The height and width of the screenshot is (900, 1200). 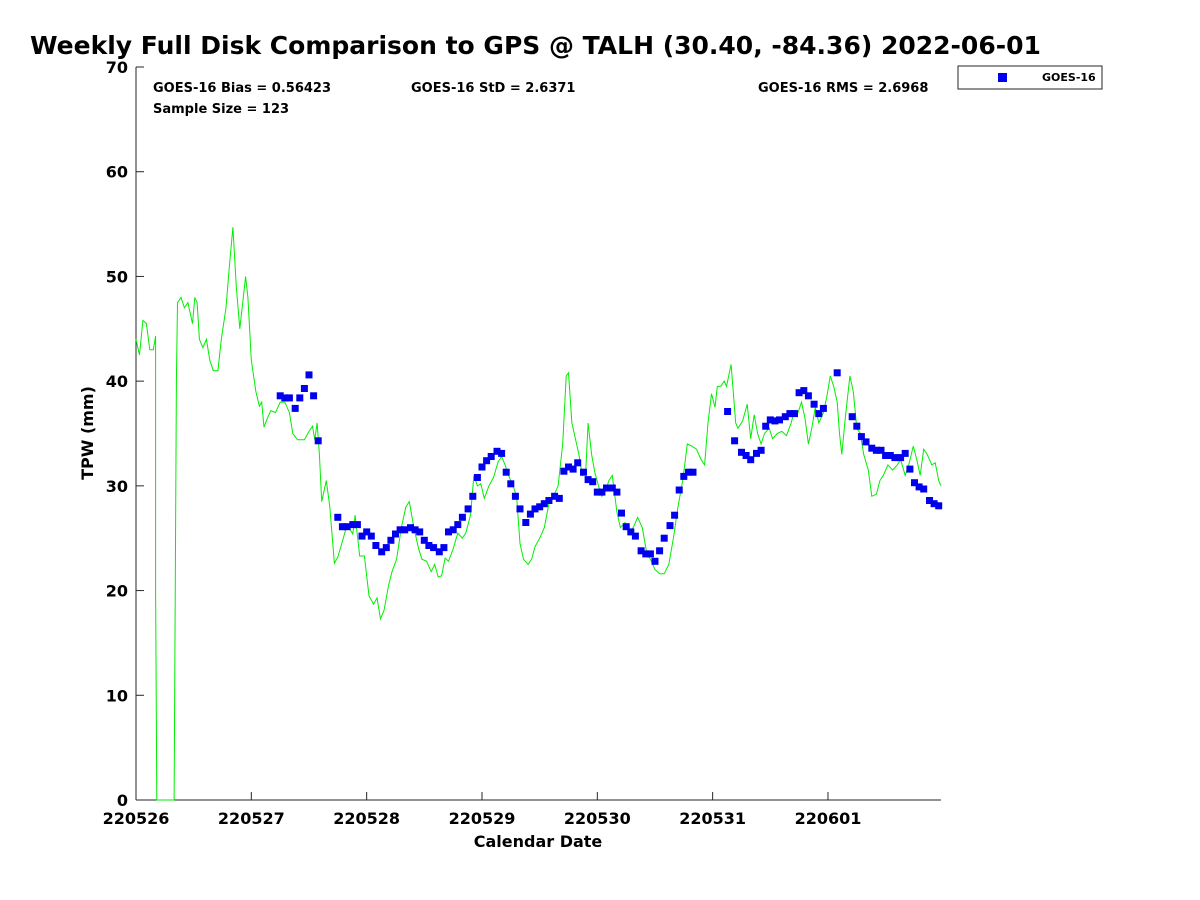 I want to click on x-axis-label: Calendar Date, so click(x=538, y=841).